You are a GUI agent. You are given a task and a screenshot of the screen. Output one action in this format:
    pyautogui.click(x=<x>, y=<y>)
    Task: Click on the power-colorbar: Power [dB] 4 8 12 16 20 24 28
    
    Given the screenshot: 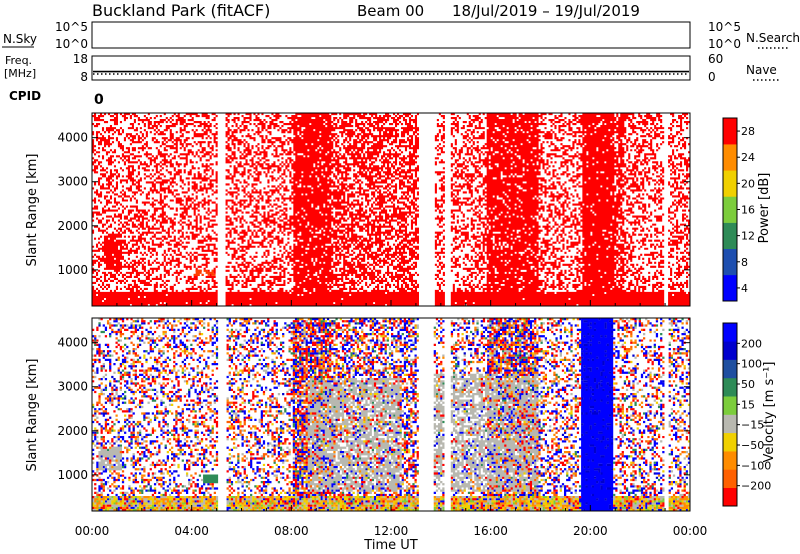 What is the action you would take?
    pyautogui.click(x=747, y=209)
    